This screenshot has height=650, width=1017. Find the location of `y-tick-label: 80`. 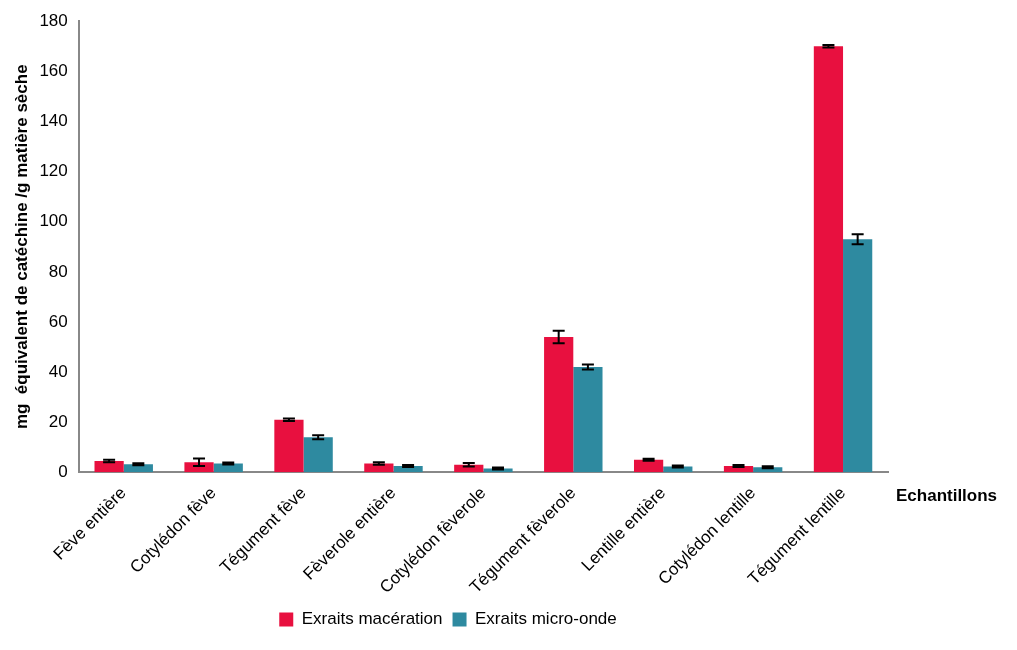

y-tick-label: 80 is located at coordinates (58, 271).